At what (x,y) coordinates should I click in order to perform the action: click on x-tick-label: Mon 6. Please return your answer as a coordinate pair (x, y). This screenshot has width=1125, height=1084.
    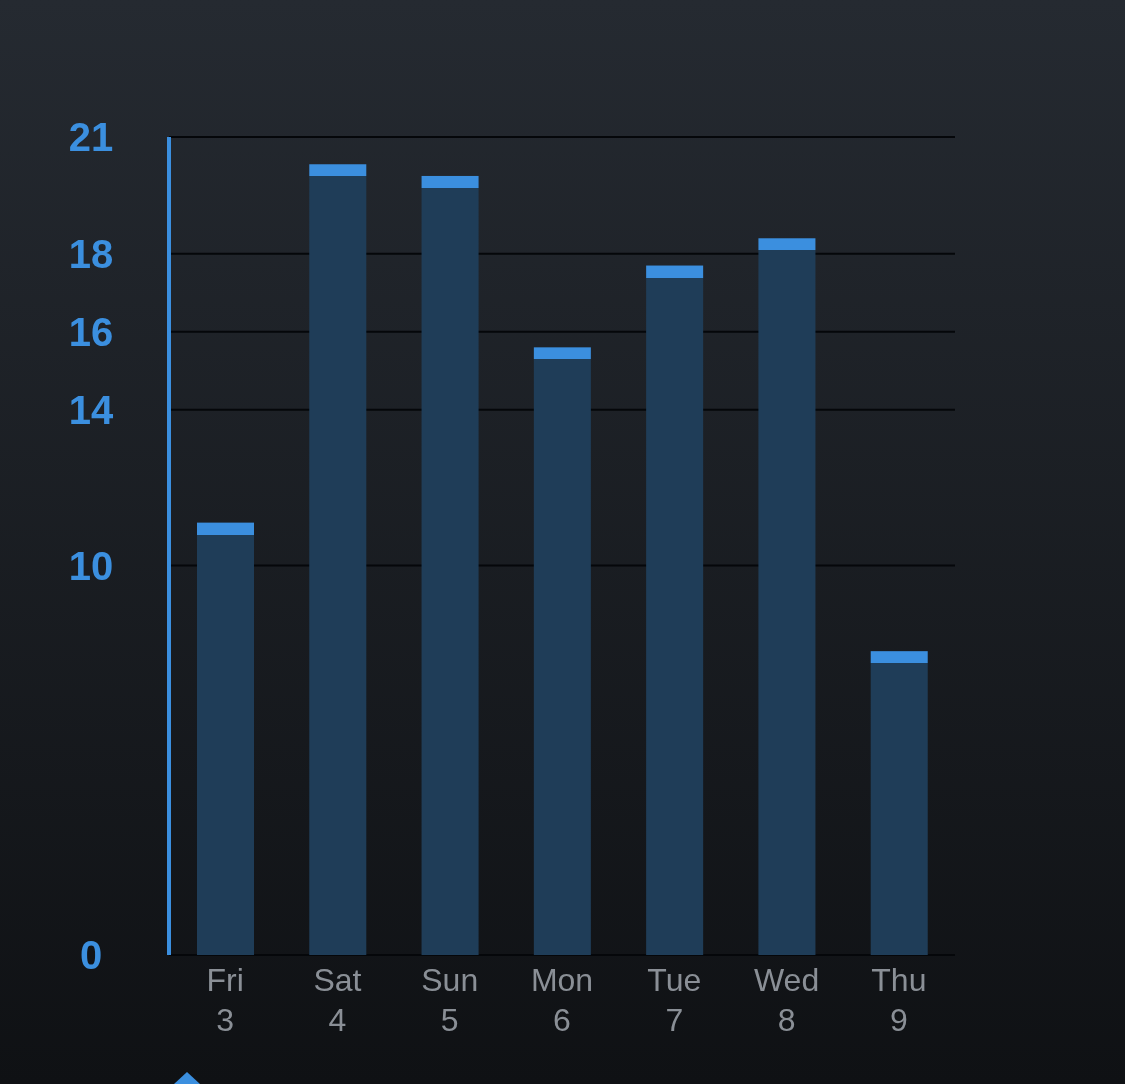
    Looking at the image, I should click on (562, 1000).